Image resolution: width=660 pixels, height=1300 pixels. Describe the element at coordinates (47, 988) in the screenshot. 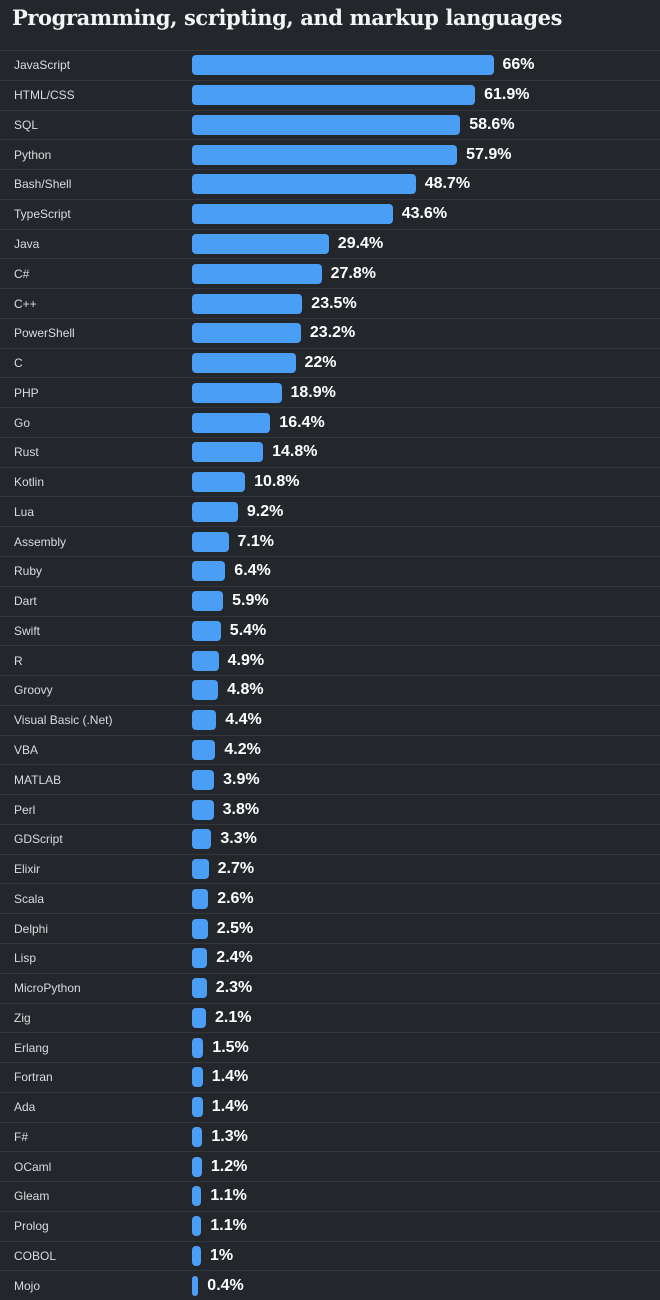

I see `language-label: MicroPython` at that location.